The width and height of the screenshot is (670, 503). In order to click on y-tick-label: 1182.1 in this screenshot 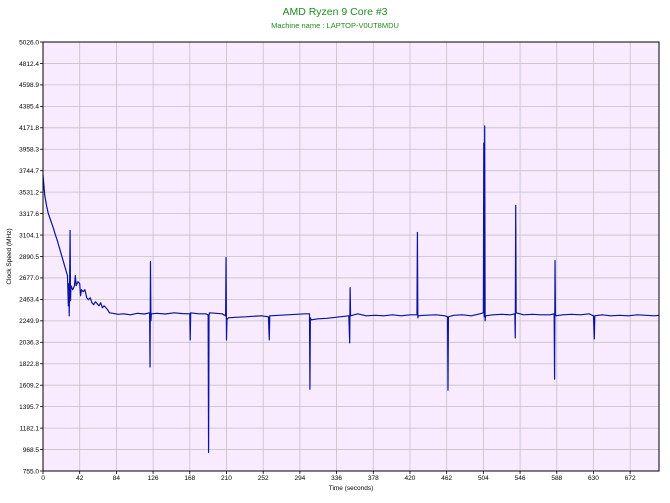, I will do `click(30, 428)`.